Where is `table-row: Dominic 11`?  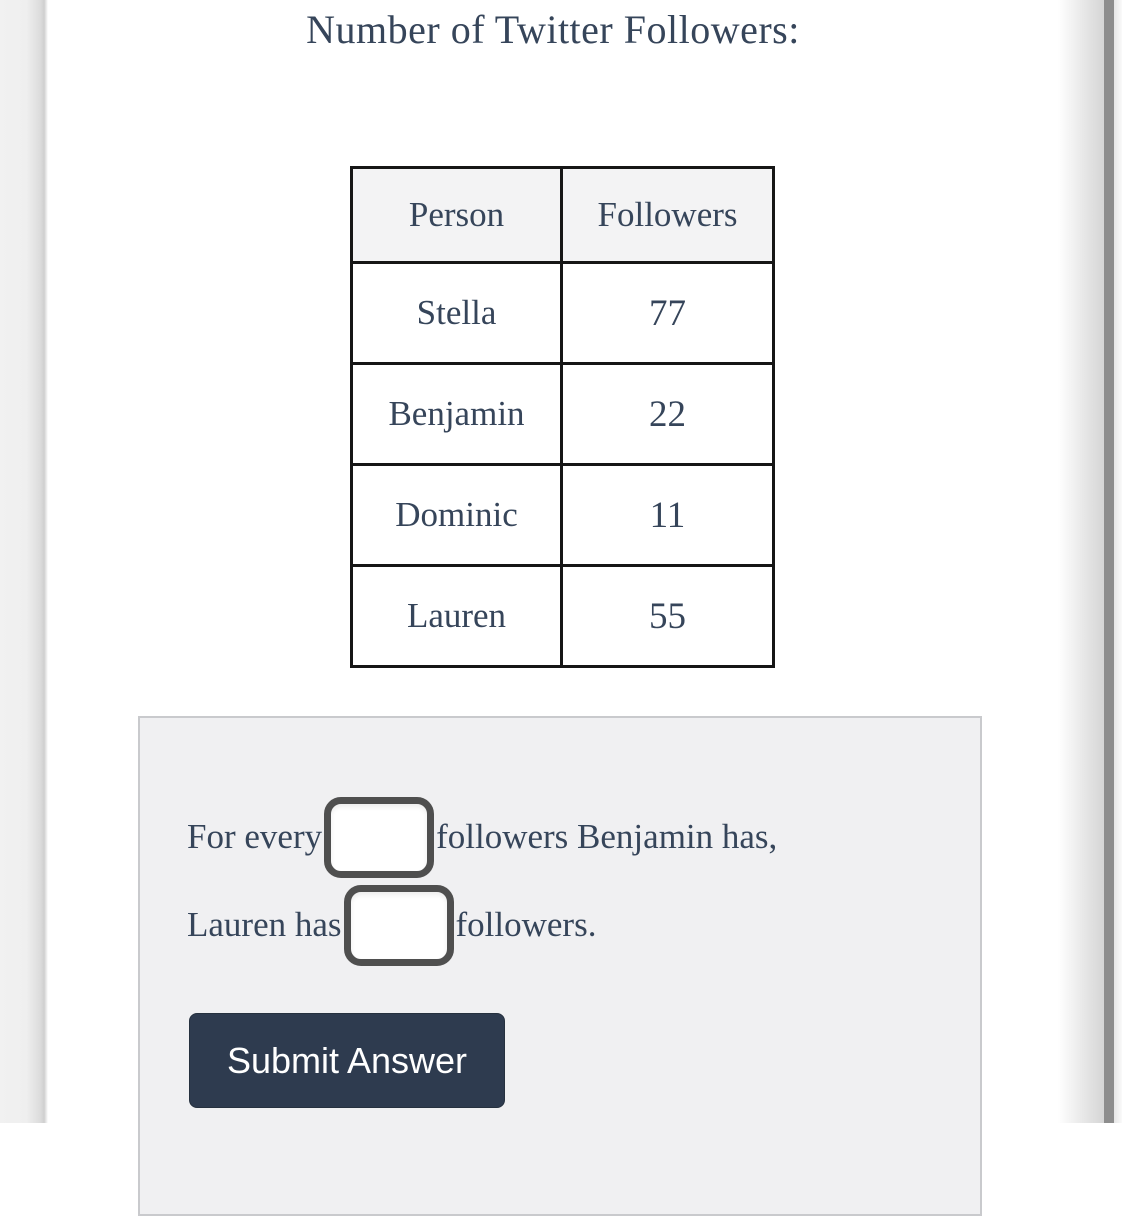
table-row: Dominic 11 is located at coordinates (562, 515).